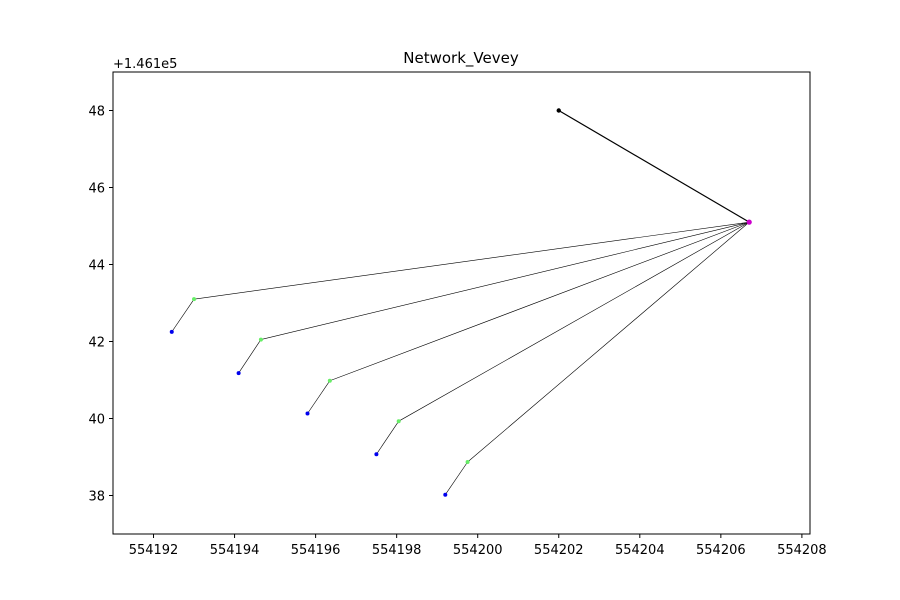 The image size is (900, 600). Describe the element at coordinates (96, 420) in the screenshot. I see `y-tick-label-2: 40` at that location.